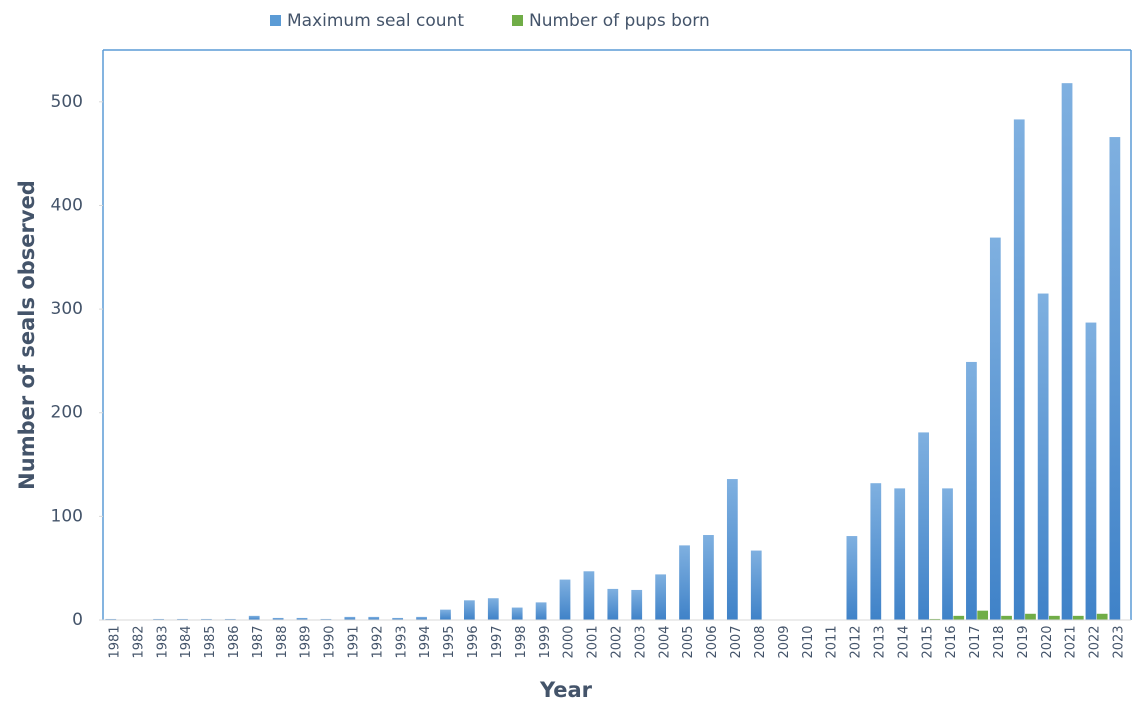 This screenshot has width=1132, height=709. Describe the element at coordinates (330, 641) in the screenshot. I see `x-tick-label: 1990` at that location.